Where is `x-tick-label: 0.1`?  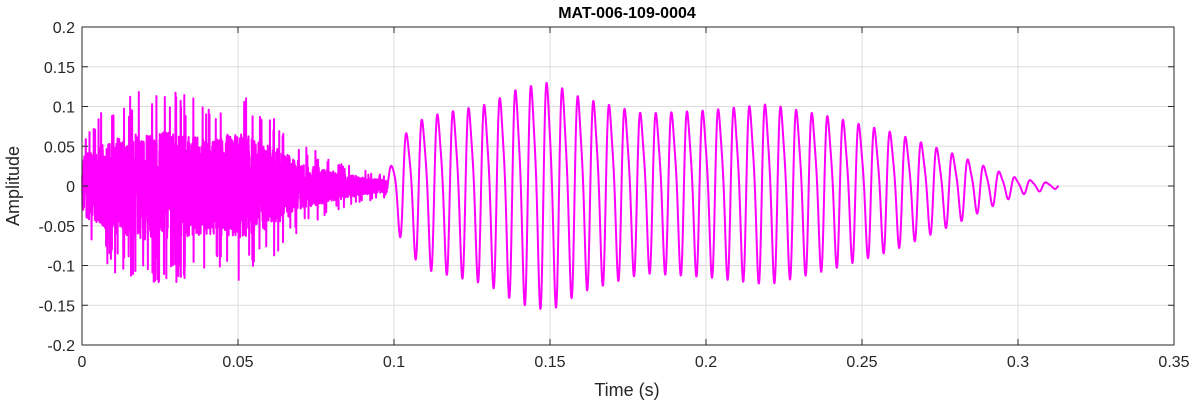
x-tick-label: 0.1 is located at coordinates (394, 362).